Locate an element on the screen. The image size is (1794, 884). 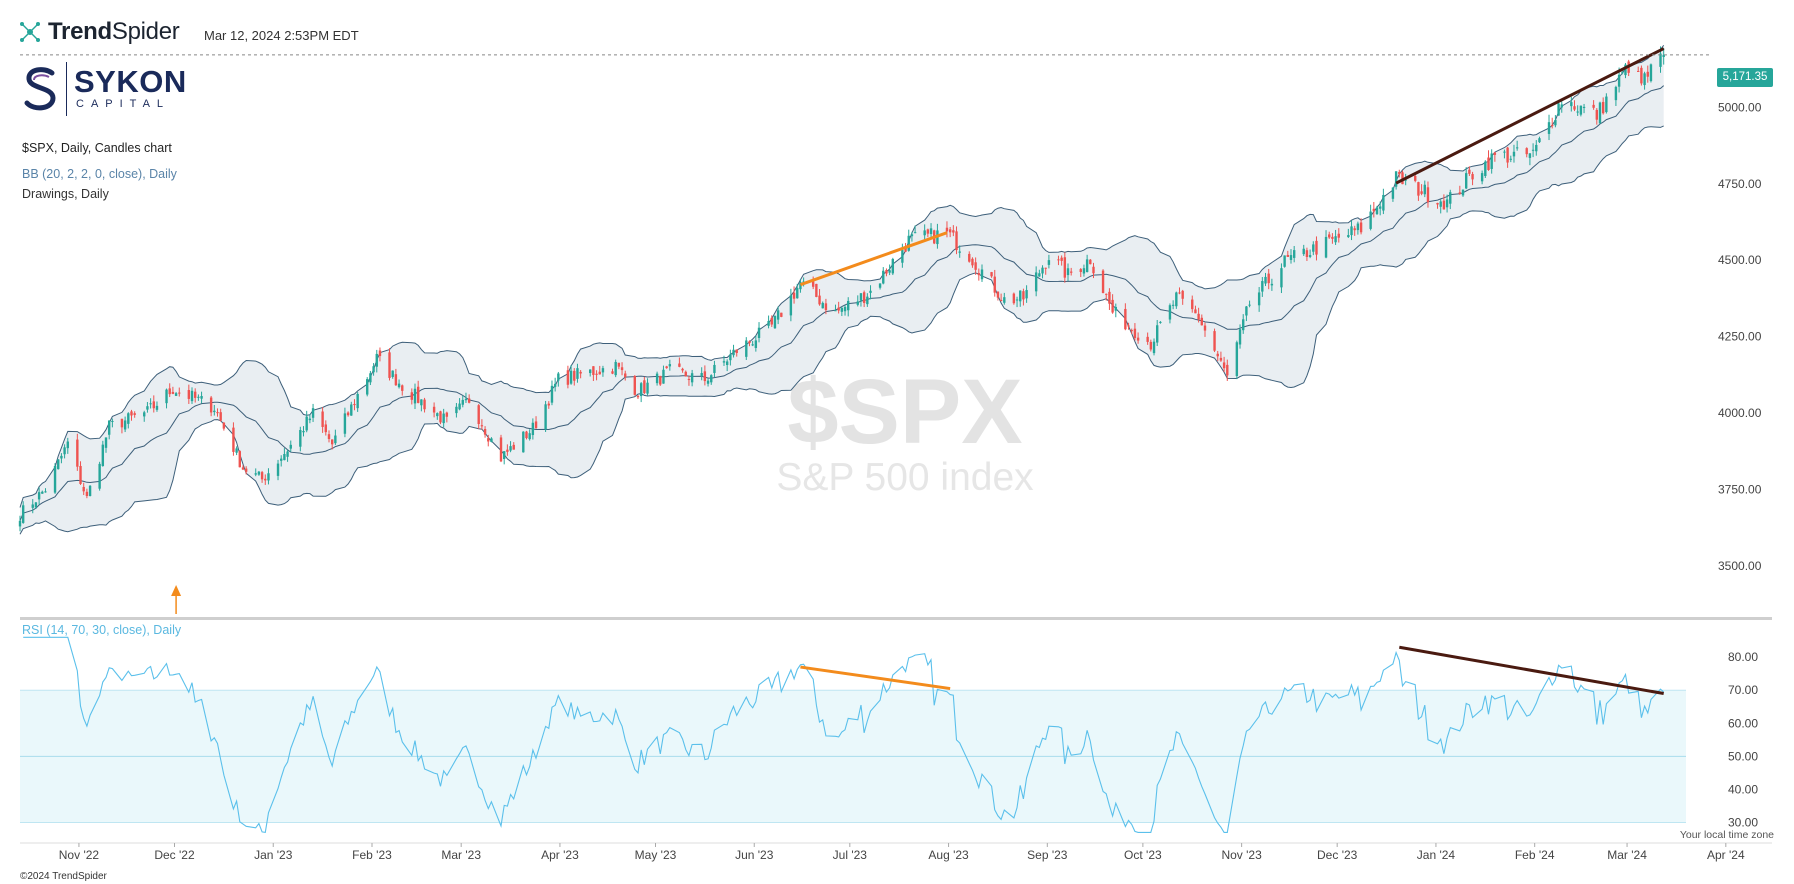
trendspider-logo: TrendSpider is located at coordinates (99, 32).